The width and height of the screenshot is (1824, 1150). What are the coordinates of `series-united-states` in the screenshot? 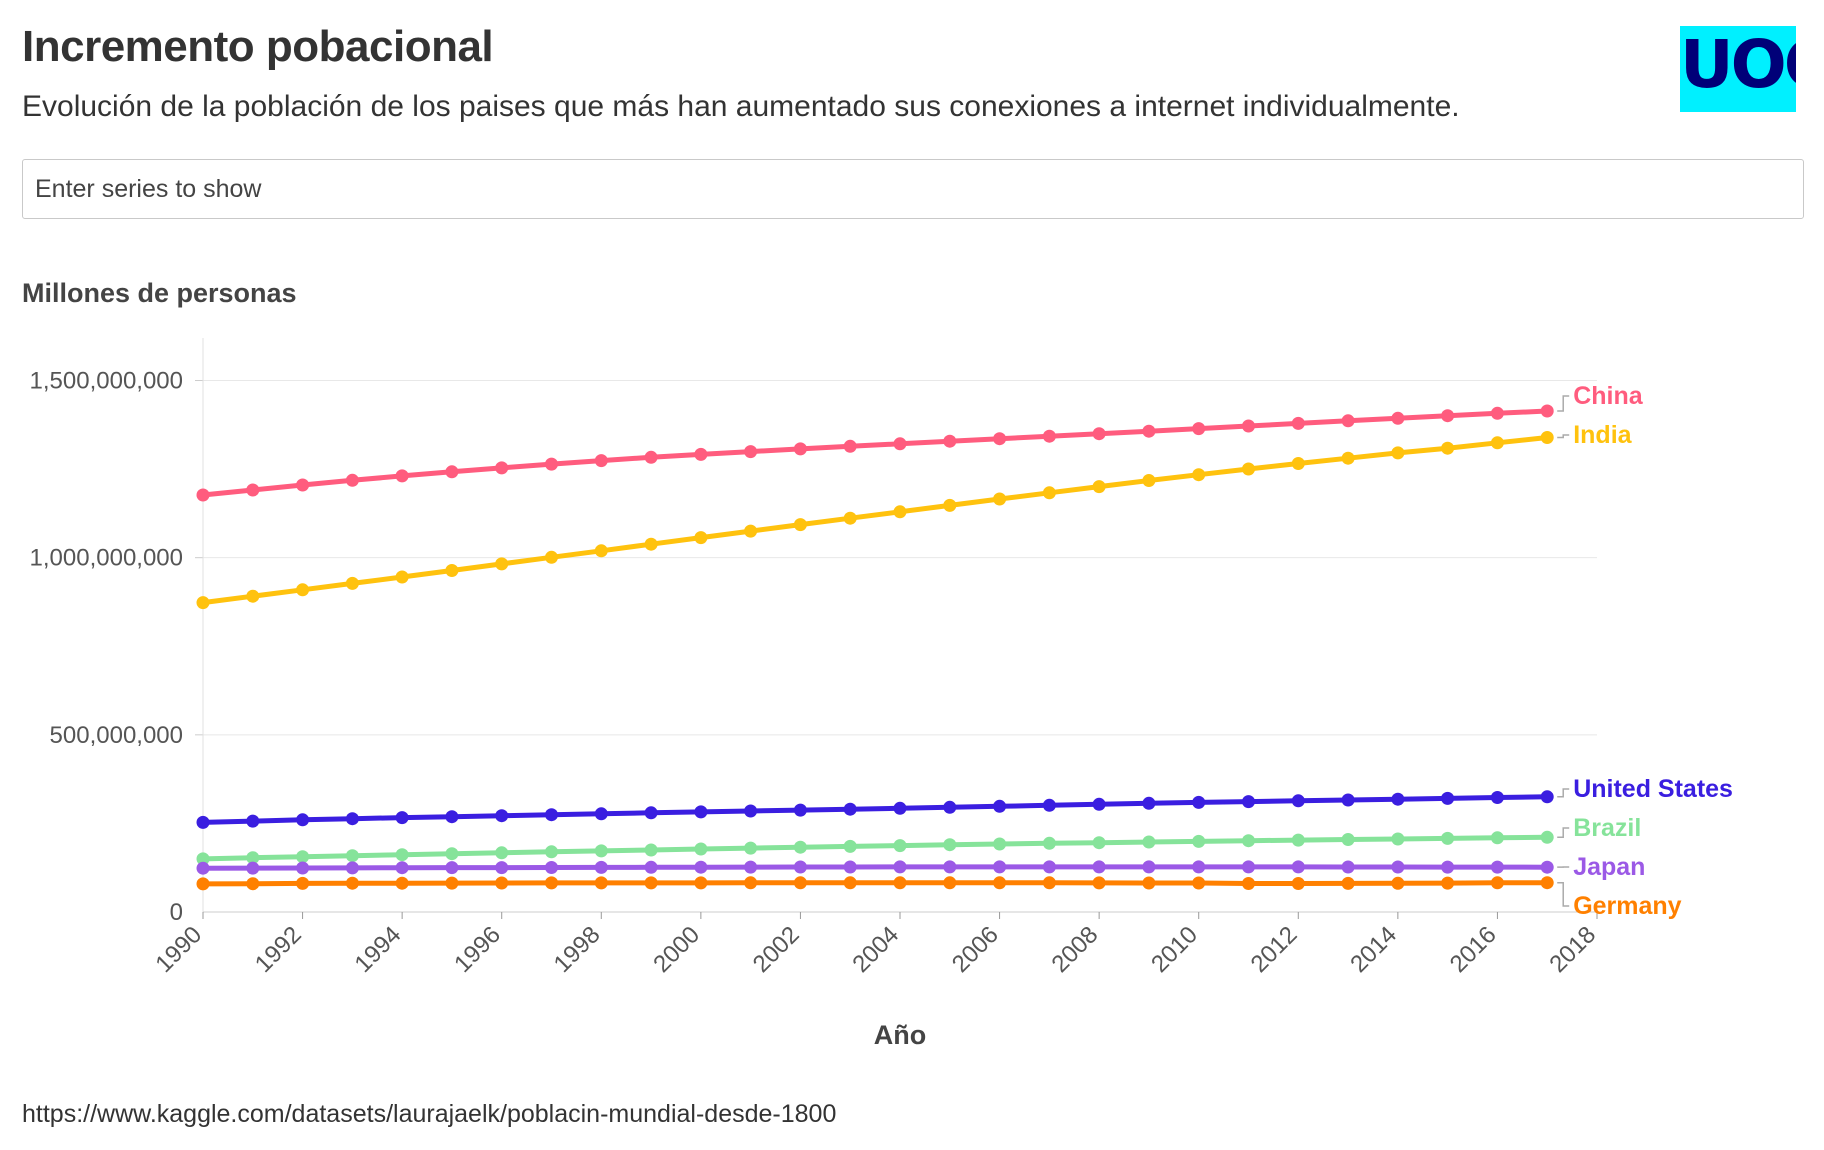 It's located at (875, 809).